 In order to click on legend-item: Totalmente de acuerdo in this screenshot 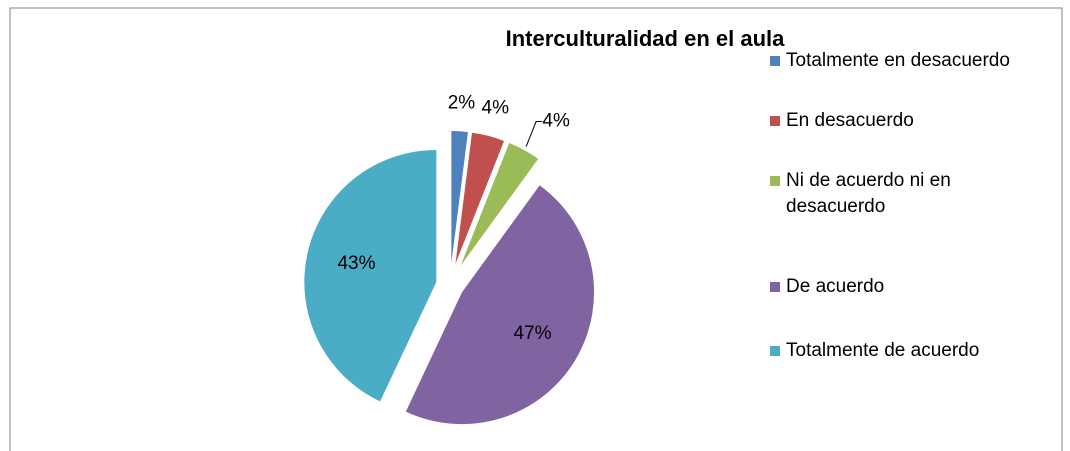, I will do `click(920, 351)`.